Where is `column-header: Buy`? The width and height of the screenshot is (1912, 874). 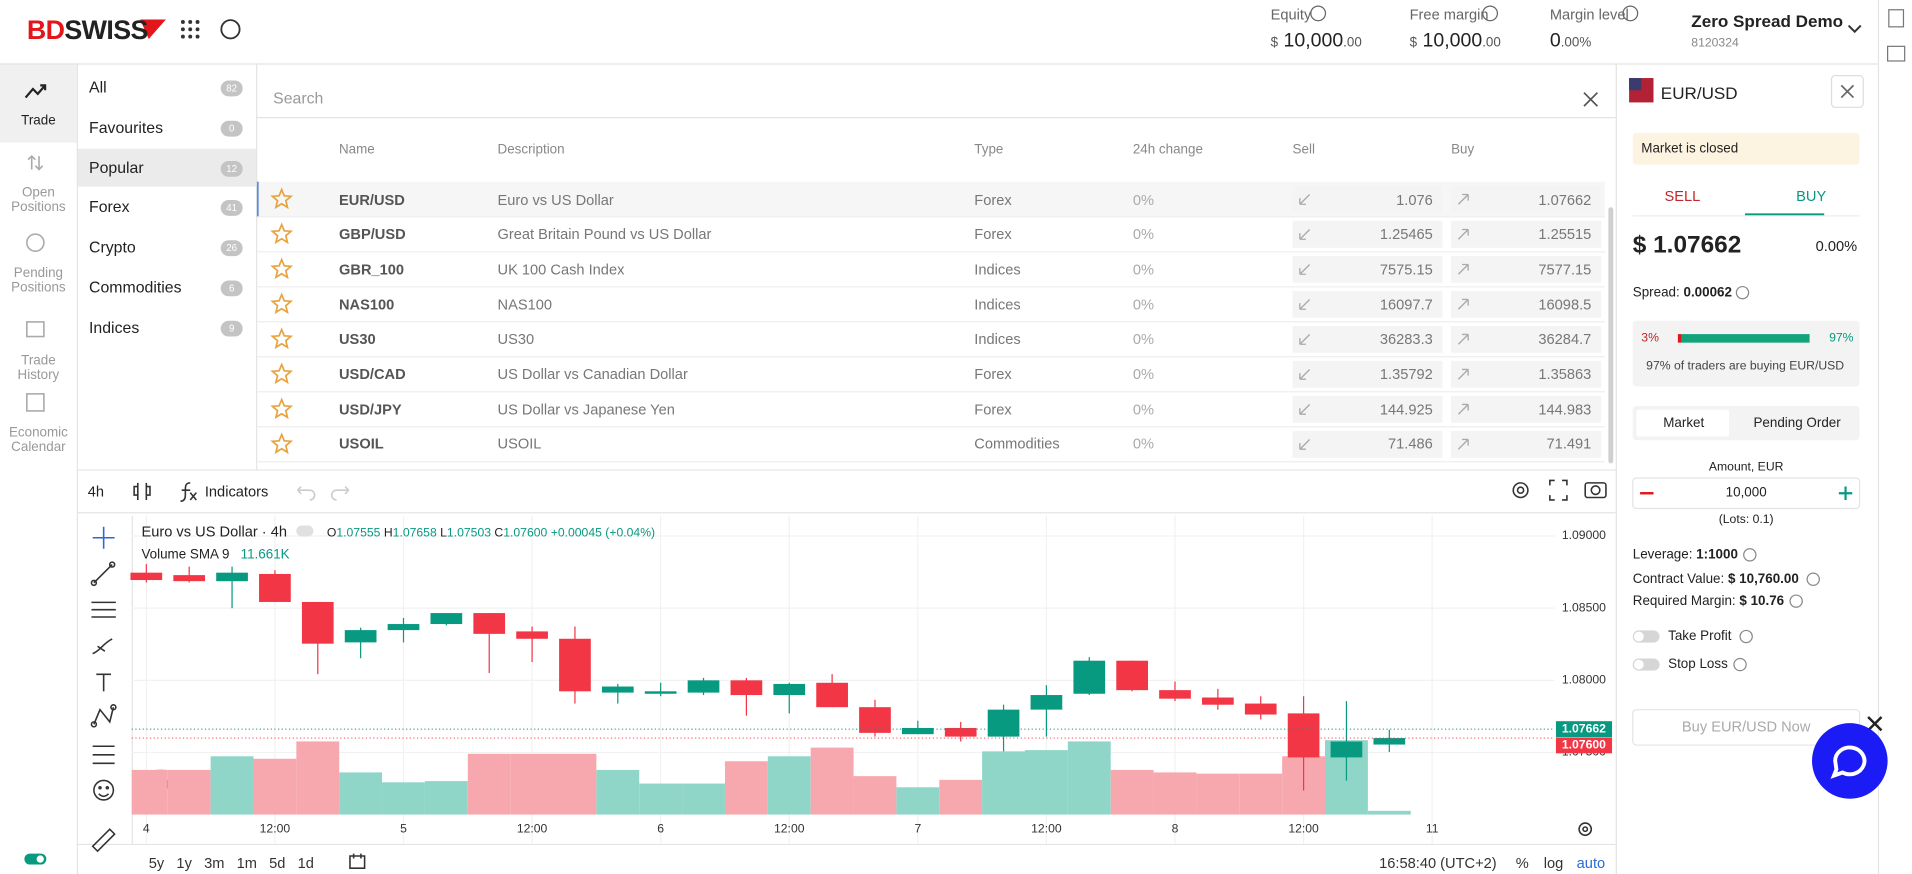 column-header: Buy is located at coordinates (1463, 150).